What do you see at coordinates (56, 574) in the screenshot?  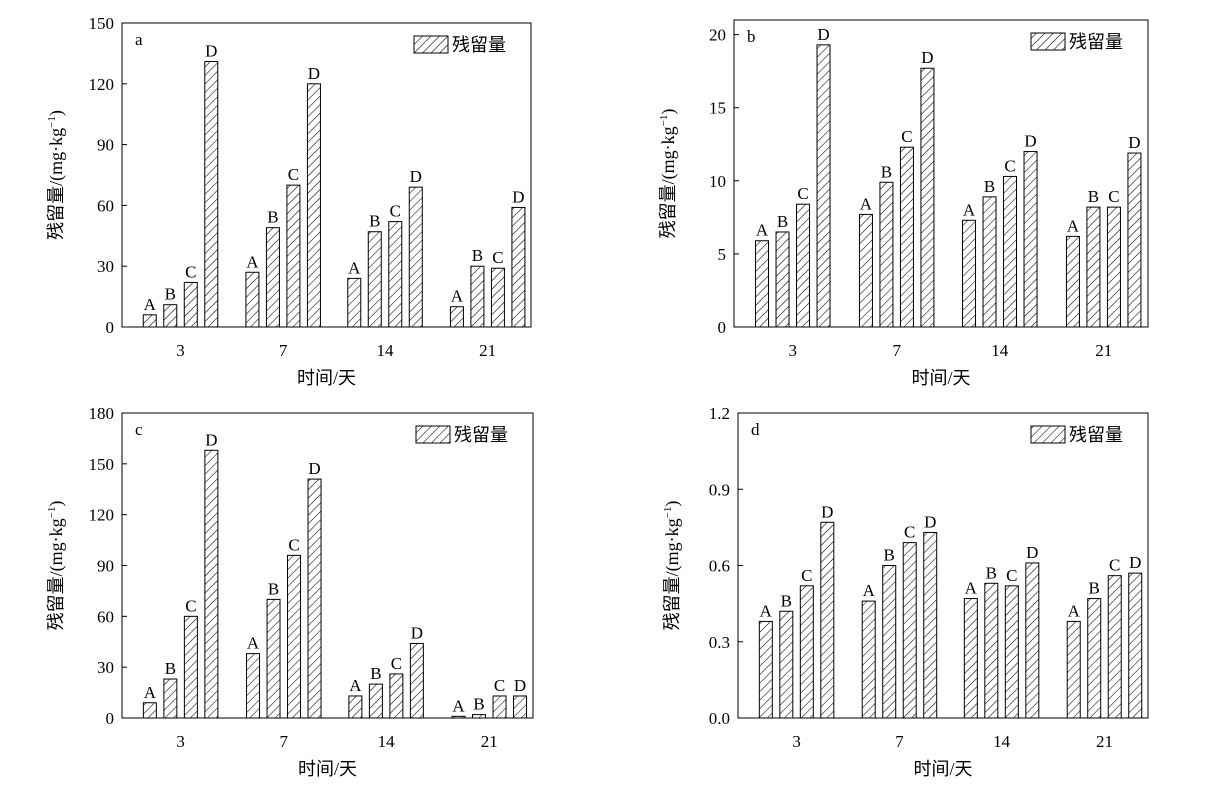 I see `y-axis-label-main: 残留量/(mg·kg` at bounding box center [56, 574].